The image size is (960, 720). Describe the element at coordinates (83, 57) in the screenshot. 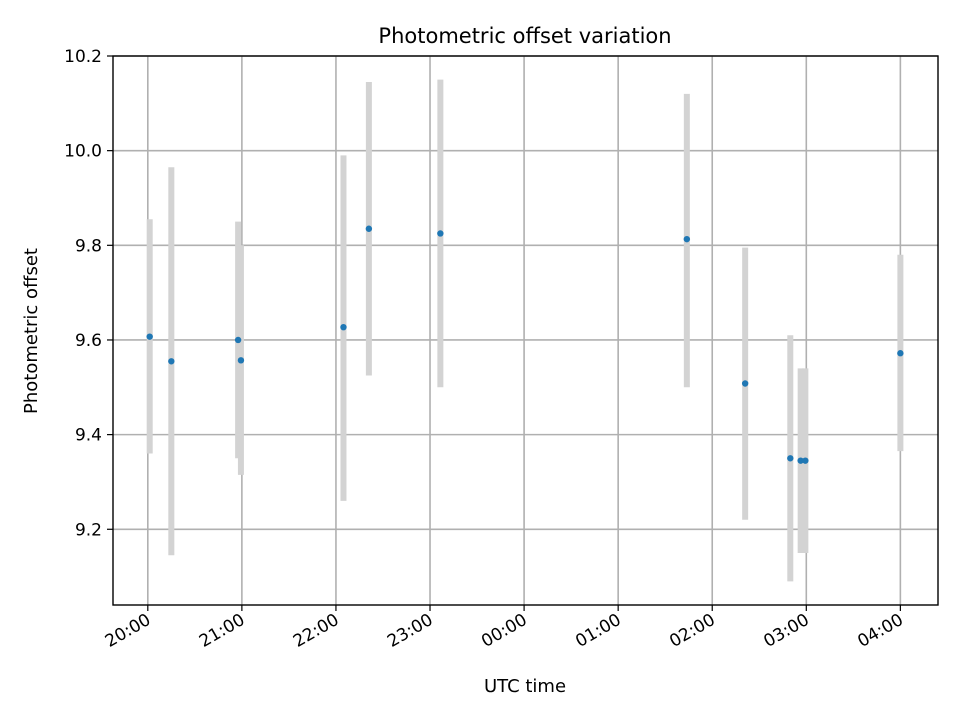

I see `y-tick-label: 10.2` at that location.